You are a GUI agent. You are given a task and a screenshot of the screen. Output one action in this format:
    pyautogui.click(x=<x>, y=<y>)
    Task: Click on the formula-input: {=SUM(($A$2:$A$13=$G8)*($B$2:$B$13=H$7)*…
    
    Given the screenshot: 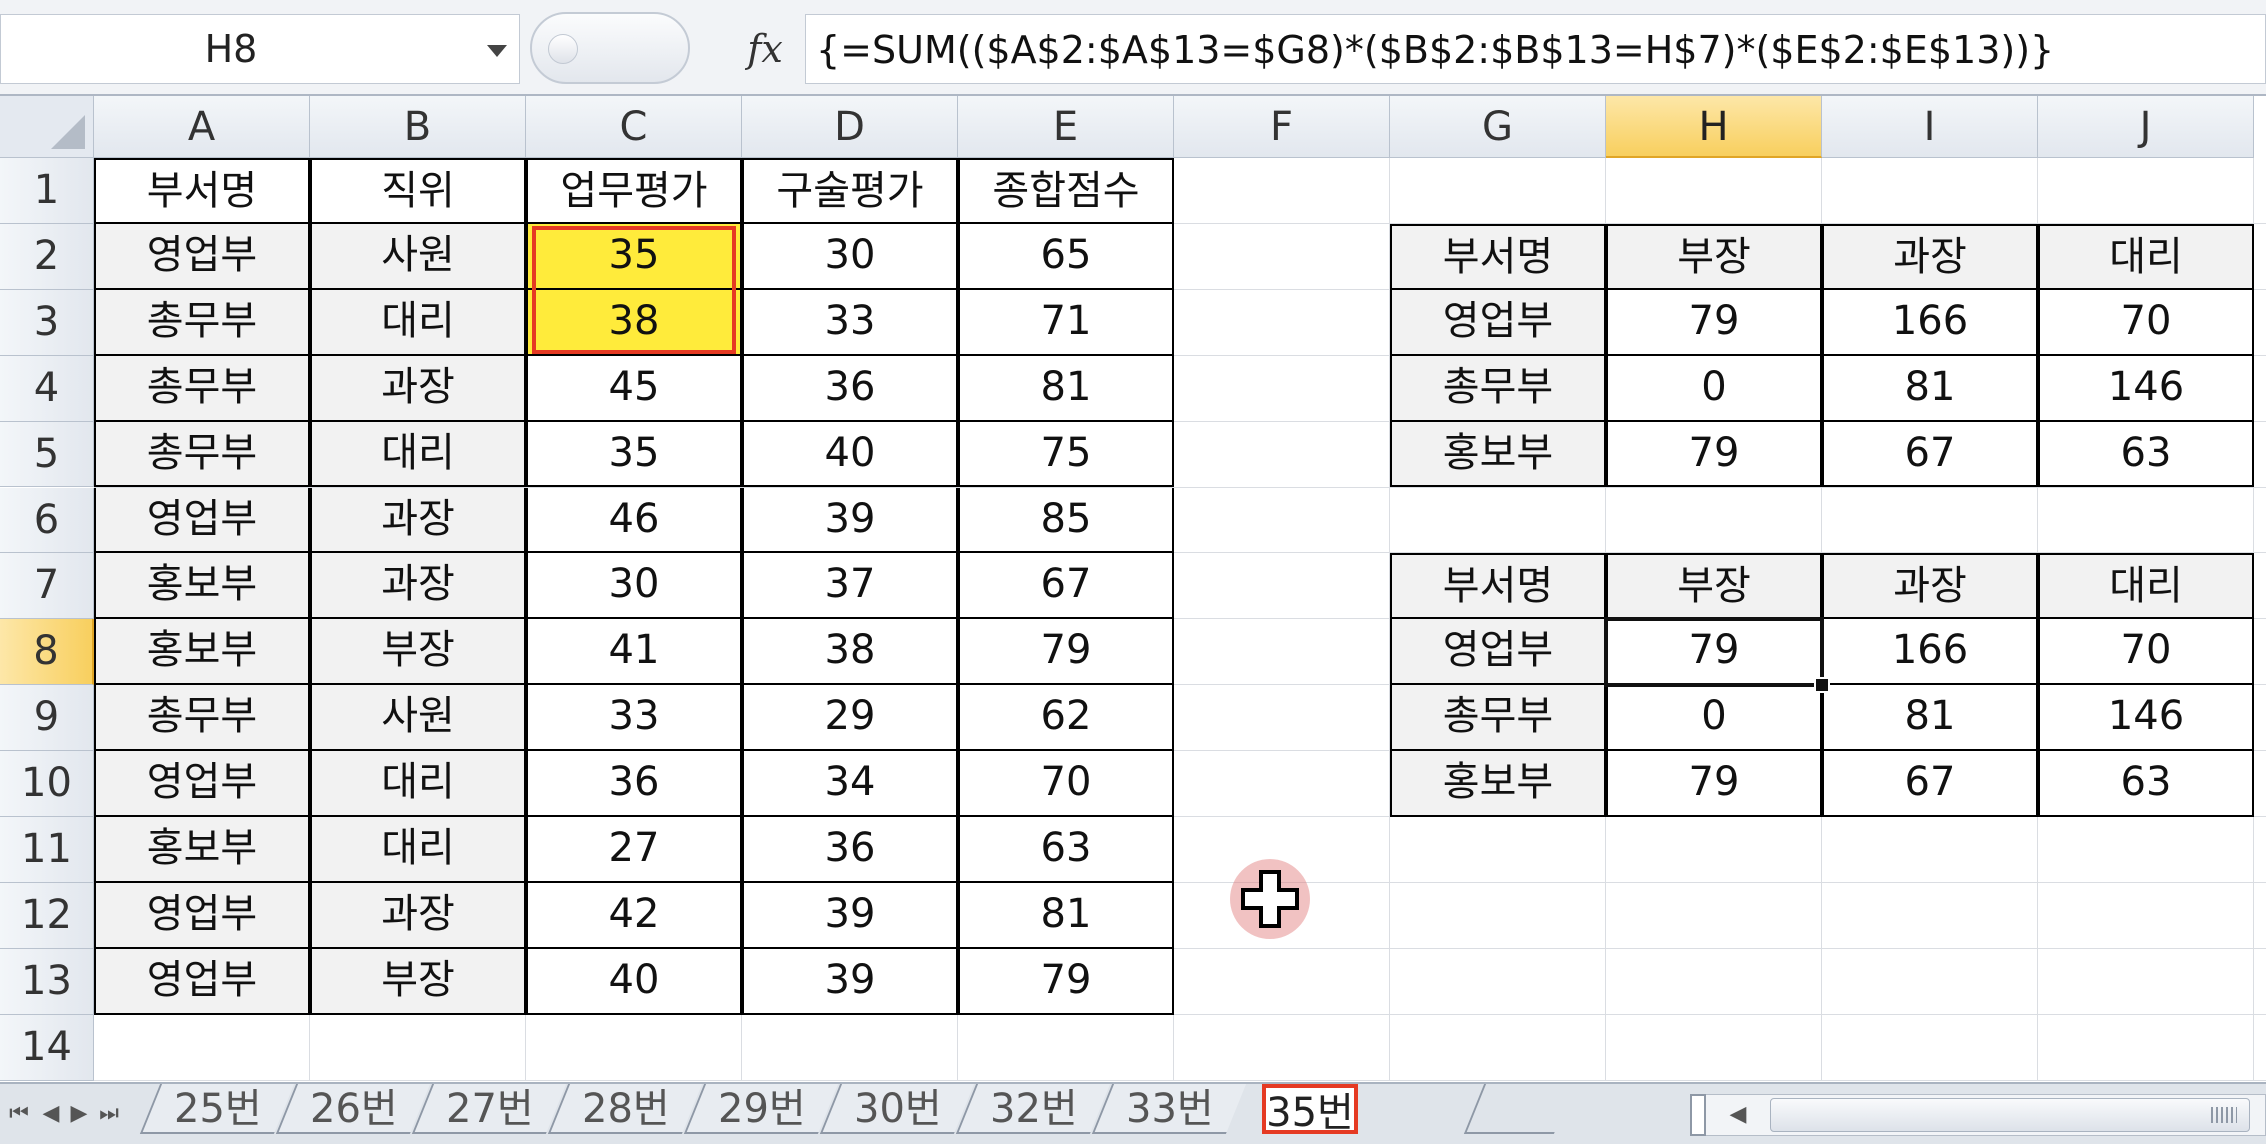 What is the action you would take?
    pyautogui.click(x=1535, y=49)
    